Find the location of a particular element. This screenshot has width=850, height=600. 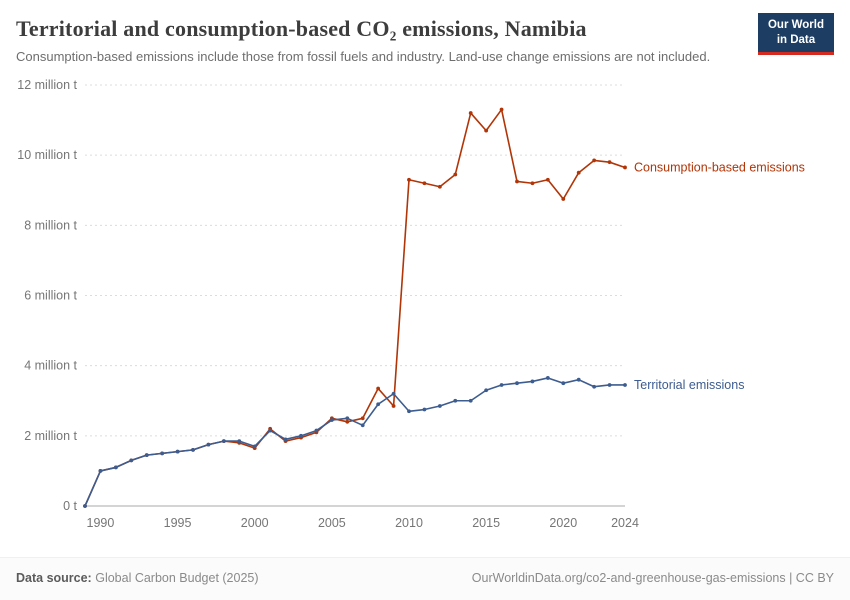

data-source: Data source: Global Carbon Budget (2025) is located at coordinates (137, 578).